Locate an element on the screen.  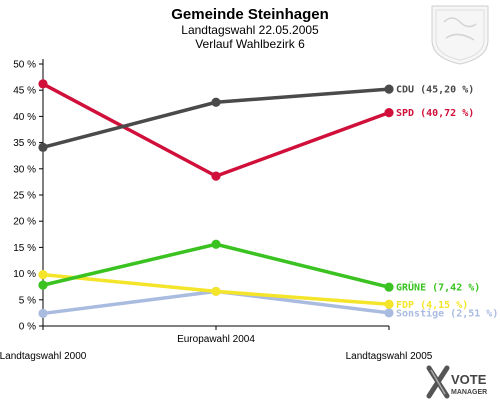
y-tick-label: 45 % is located at coordinates (24, 91).